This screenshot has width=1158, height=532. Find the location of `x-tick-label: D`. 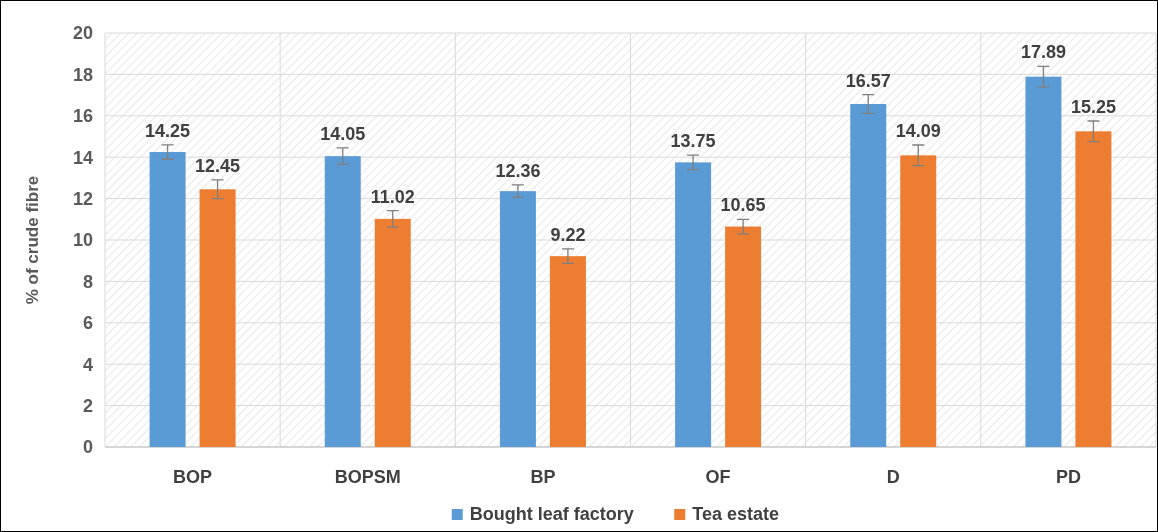

x-tick-label: D is located at coordinates (893, 477).